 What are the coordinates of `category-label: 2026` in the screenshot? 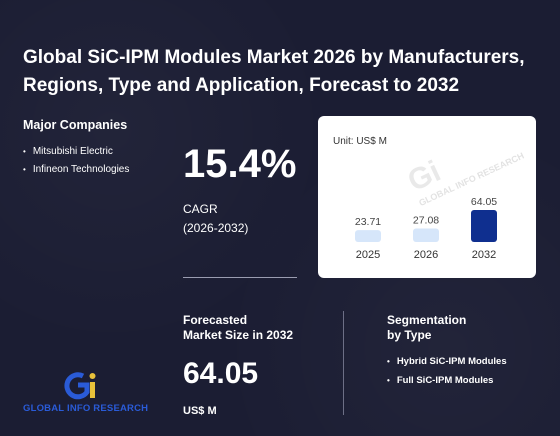 It's located at (426, 255).